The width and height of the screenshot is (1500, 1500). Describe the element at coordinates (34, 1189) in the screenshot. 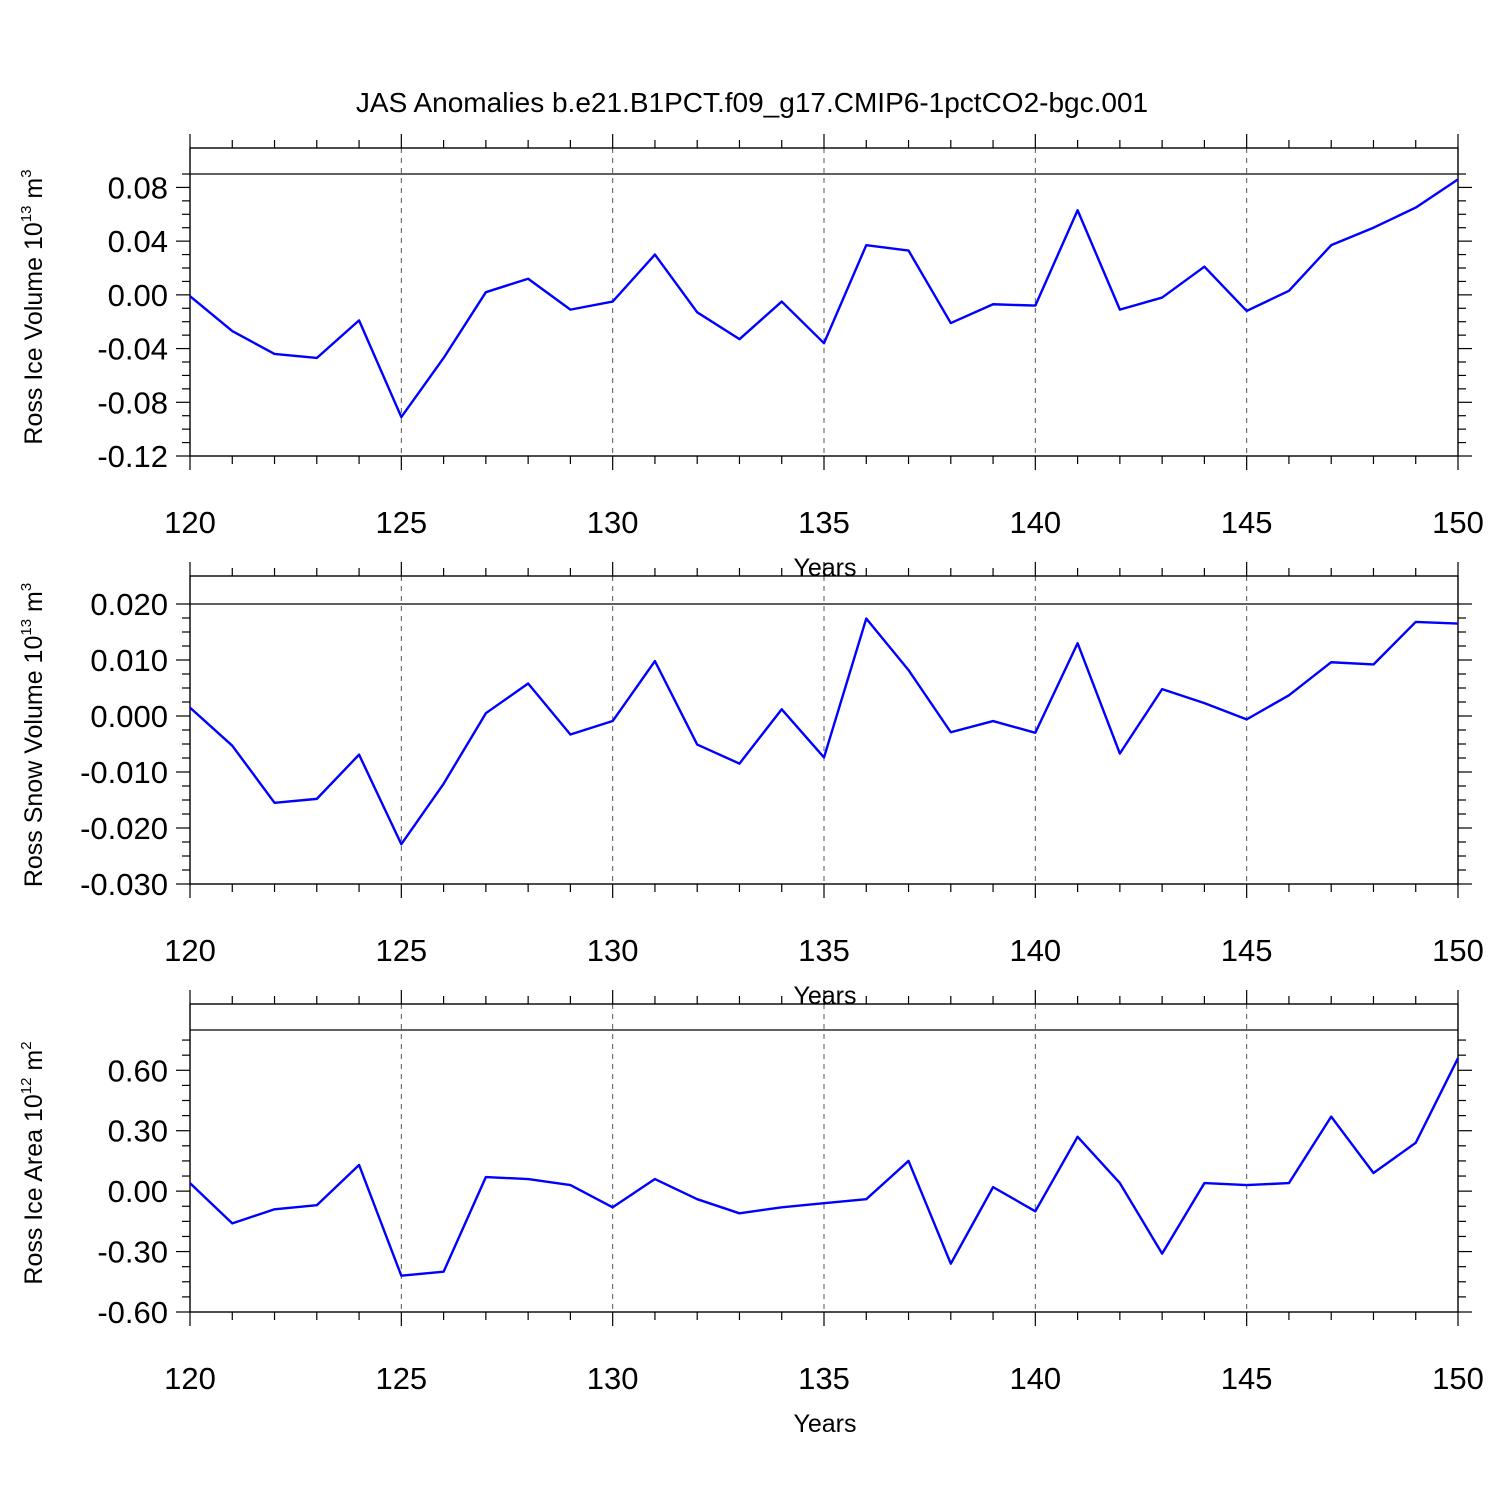

I see `ross-ice-area-ylabel-part-0: Ross Ice Area 10` at that location.